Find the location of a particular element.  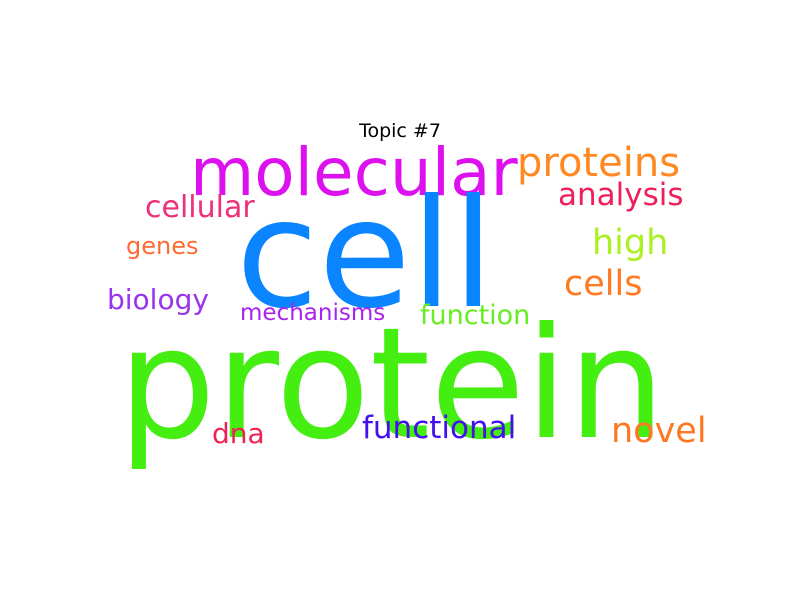

word-novel: novel is located at coordinates (659, 431).